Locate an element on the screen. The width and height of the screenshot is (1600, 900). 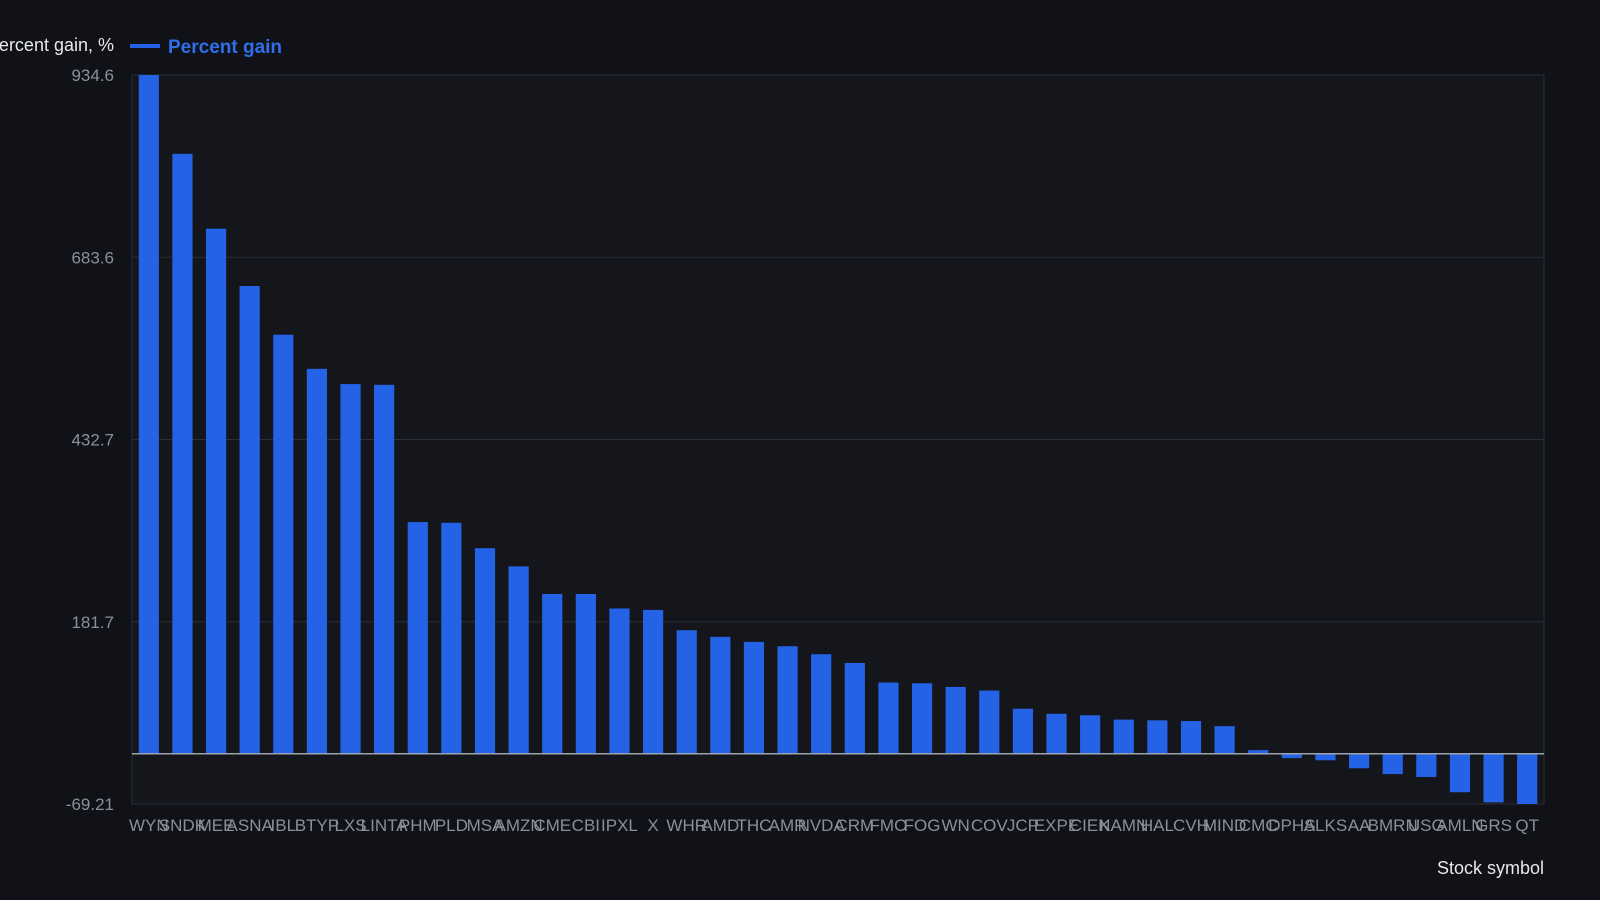
x-tick-label: AMLN is located at coordinates (1459, 825).